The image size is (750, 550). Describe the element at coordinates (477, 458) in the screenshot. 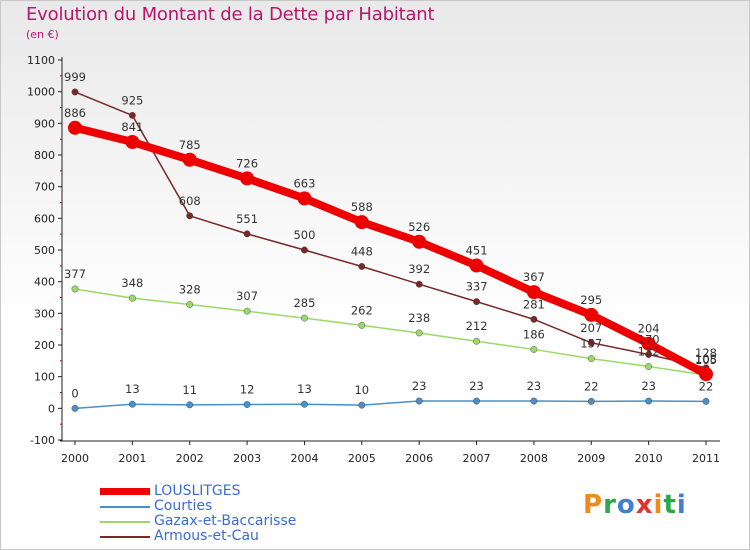

I see `x-tick-label: 2007` at that location.